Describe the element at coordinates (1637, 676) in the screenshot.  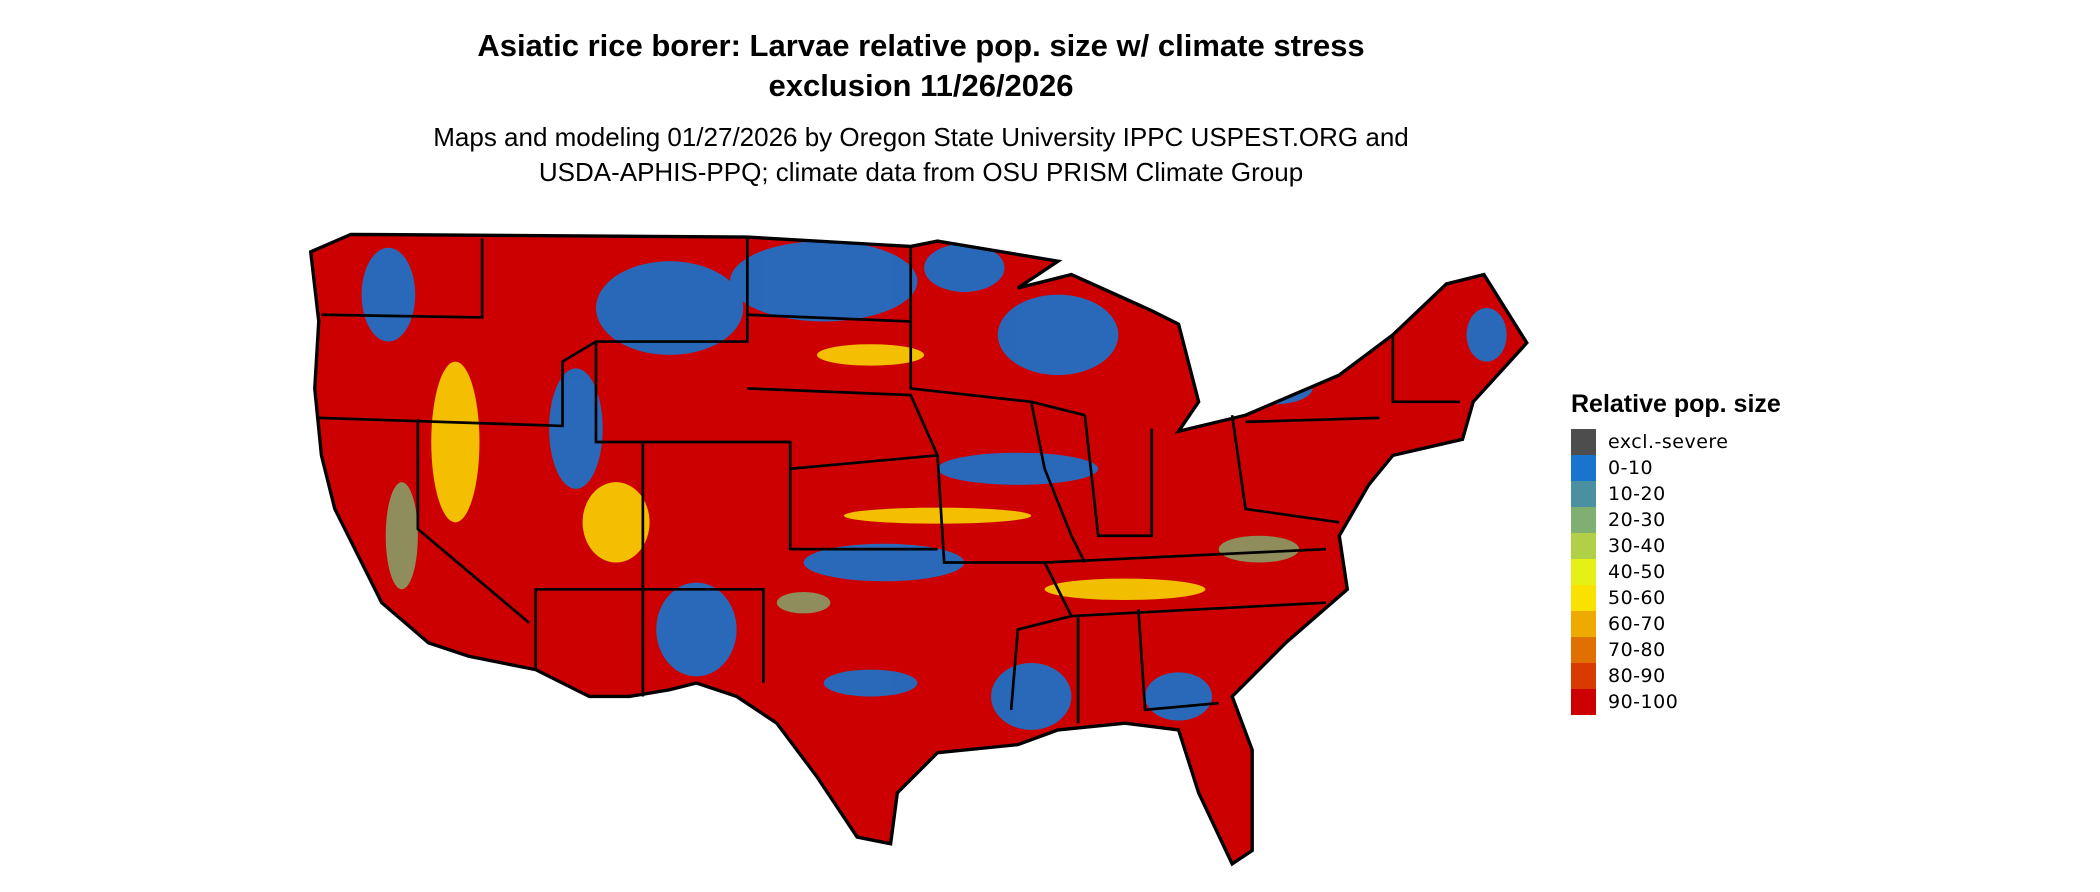
I see `legend-label: 80-90` at that location.